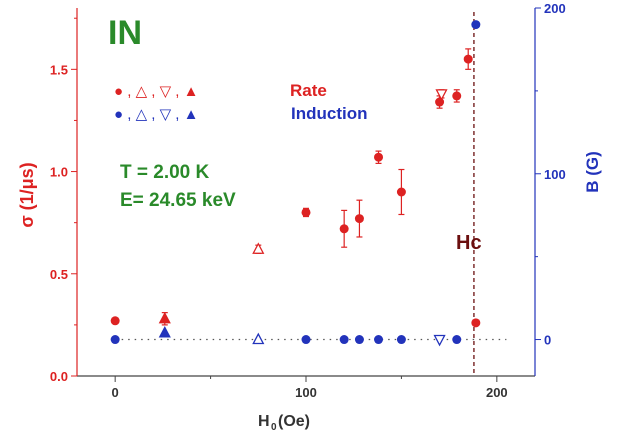 This screenshot has height=438, width=623. Describe the element at coordinates (306, 392) in the screenshot. I see `x-tick-label: 100` at that location.